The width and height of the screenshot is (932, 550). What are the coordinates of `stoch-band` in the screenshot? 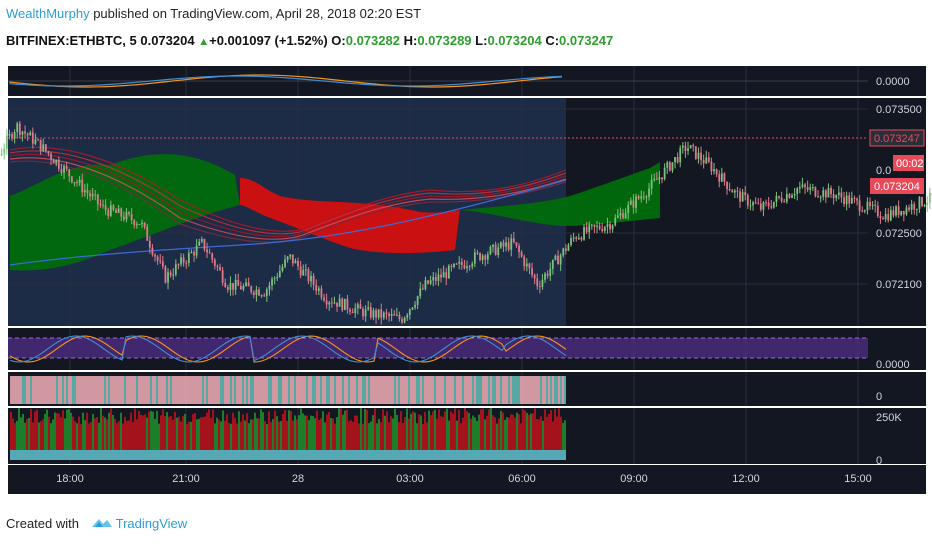 It's located at (438, 348).